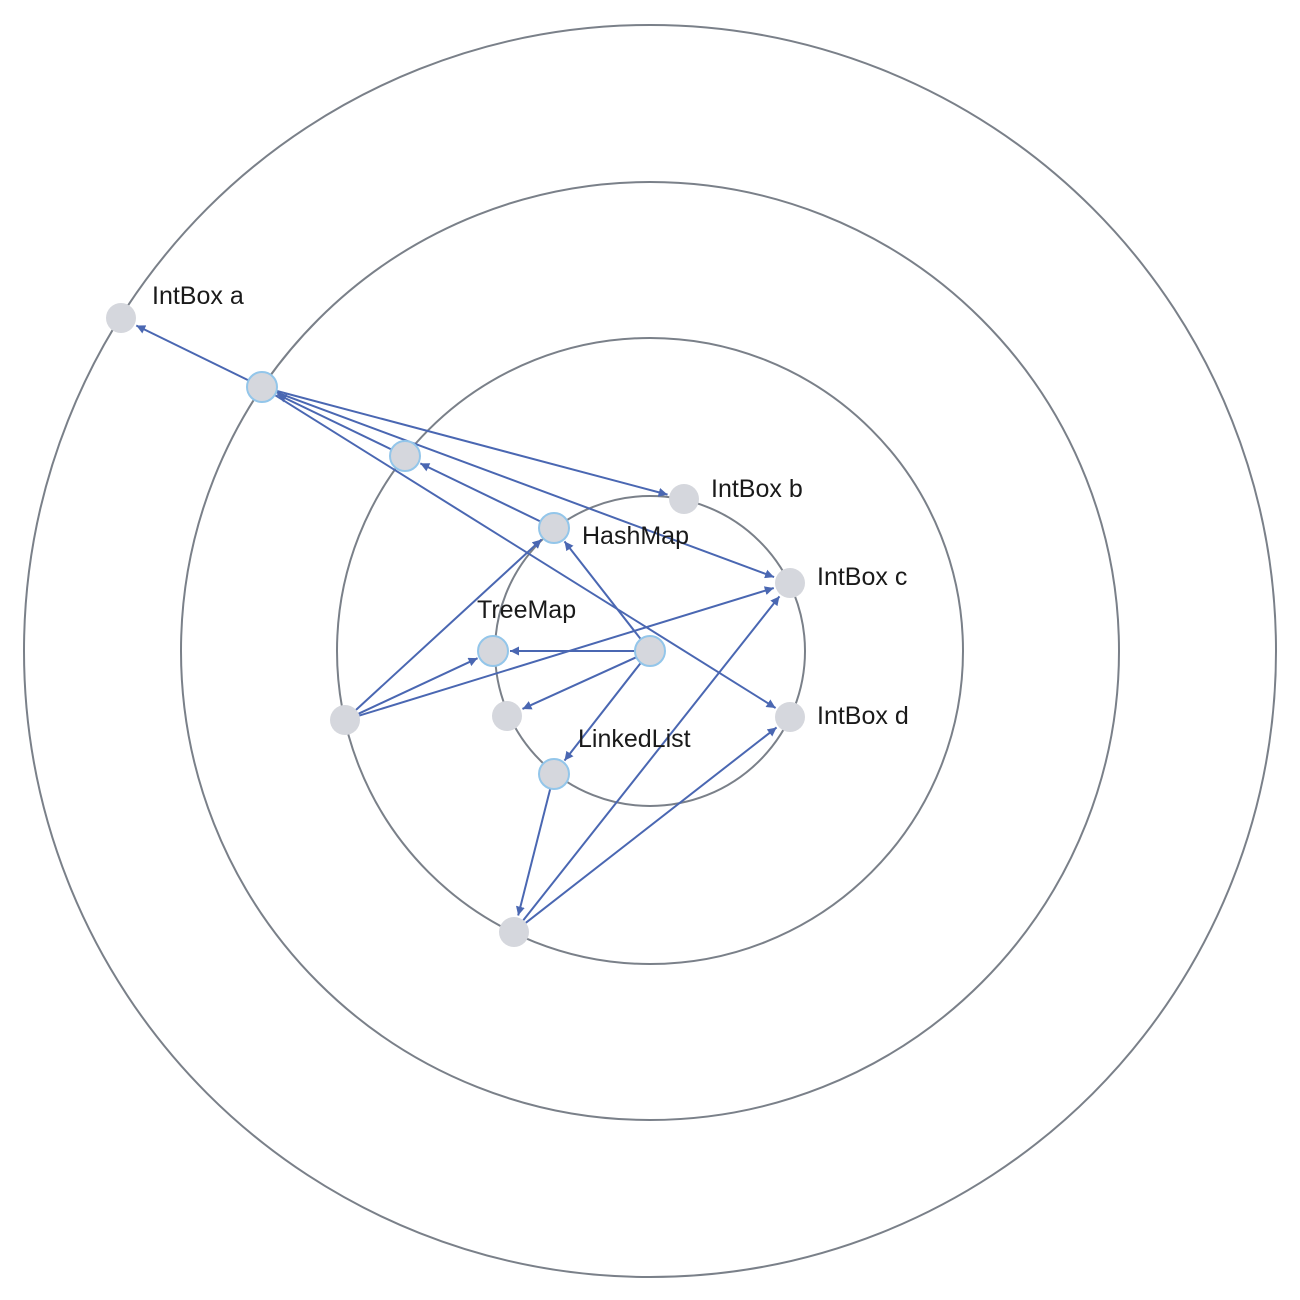 Image resolution: width=1300 pixels, height=1300 pixels. I want to click on label-intbox-d: IntBox d, so click(863, 716).